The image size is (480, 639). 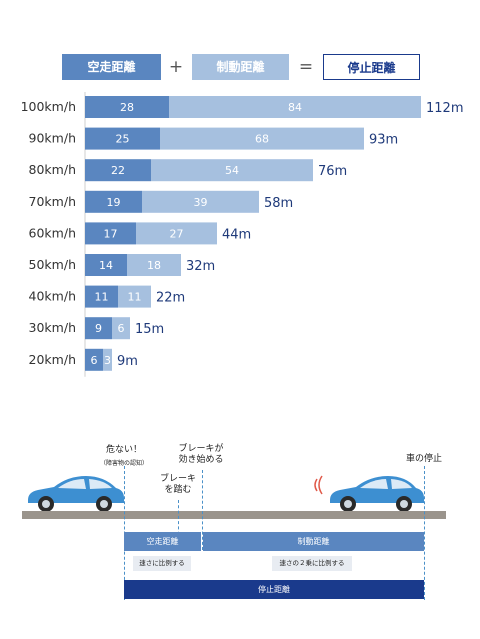 What do you see at coordinates (332, 171) in the screenshot?
I see `total-value-label: 76m` at bounding box center [332, 171].